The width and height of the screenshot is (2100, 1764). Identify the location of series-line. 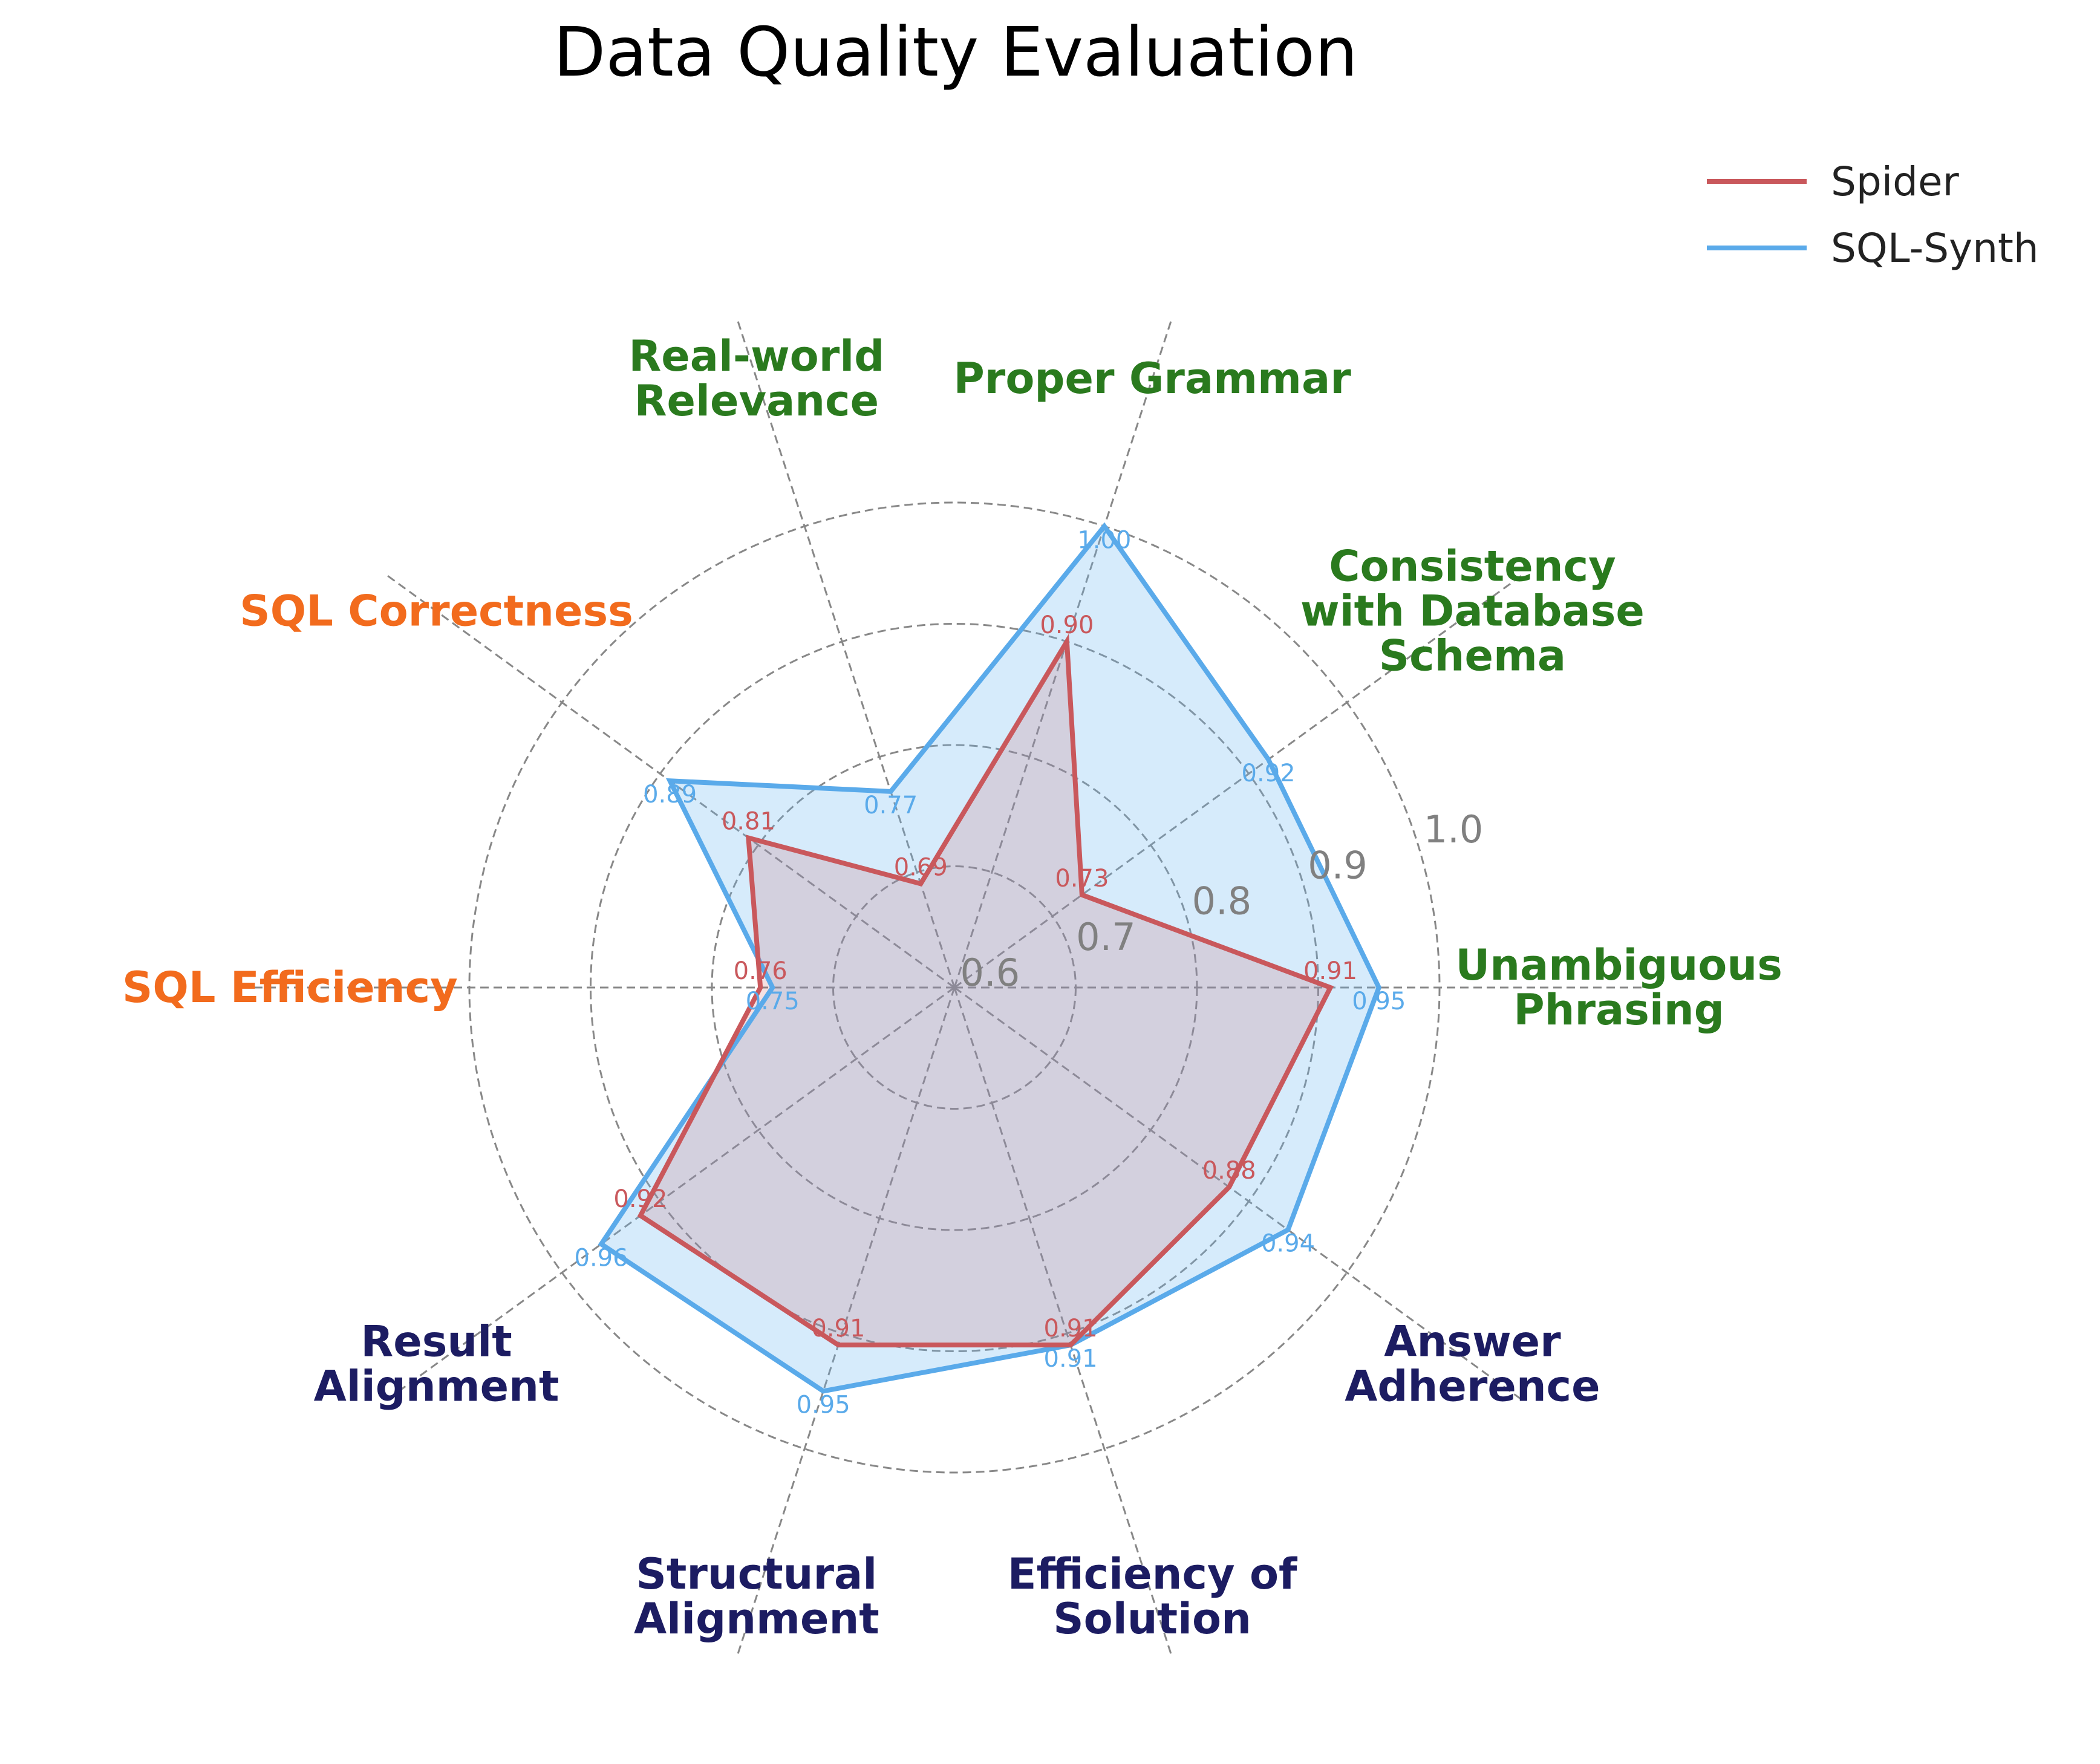
(985, 990).